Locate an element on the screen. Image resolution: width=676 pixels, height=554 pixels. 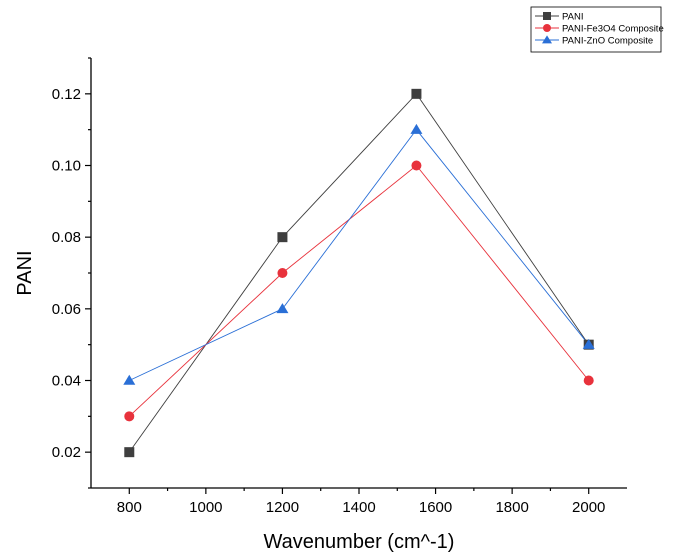
y-ticks: 0.02 0.04 0.06 0.08 0.10 0.12 is located at coordinates (71, 273).